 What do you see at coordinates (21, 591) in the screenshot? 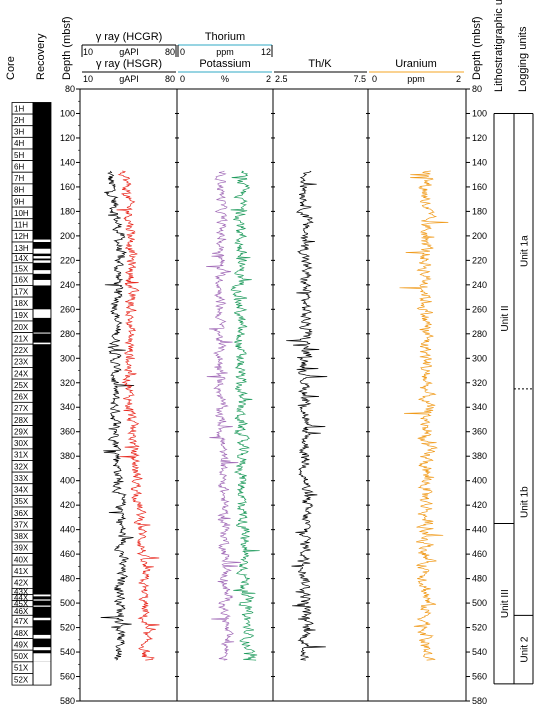
I see `core-label: 43X` at bounding box center [21, 591].